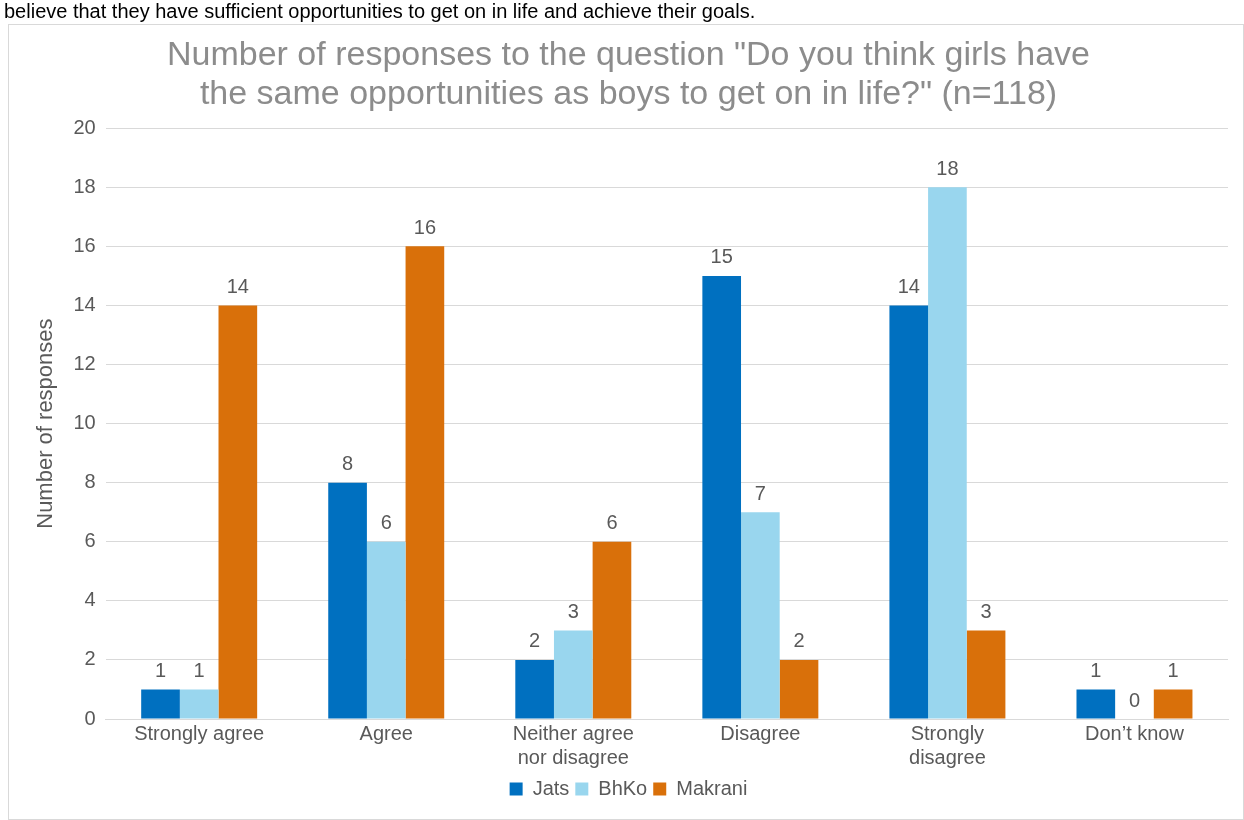 Image resolution: width=1244 pixels, height=820 pixels. I want to click on y-tick-label: 10, so click(84, 422).